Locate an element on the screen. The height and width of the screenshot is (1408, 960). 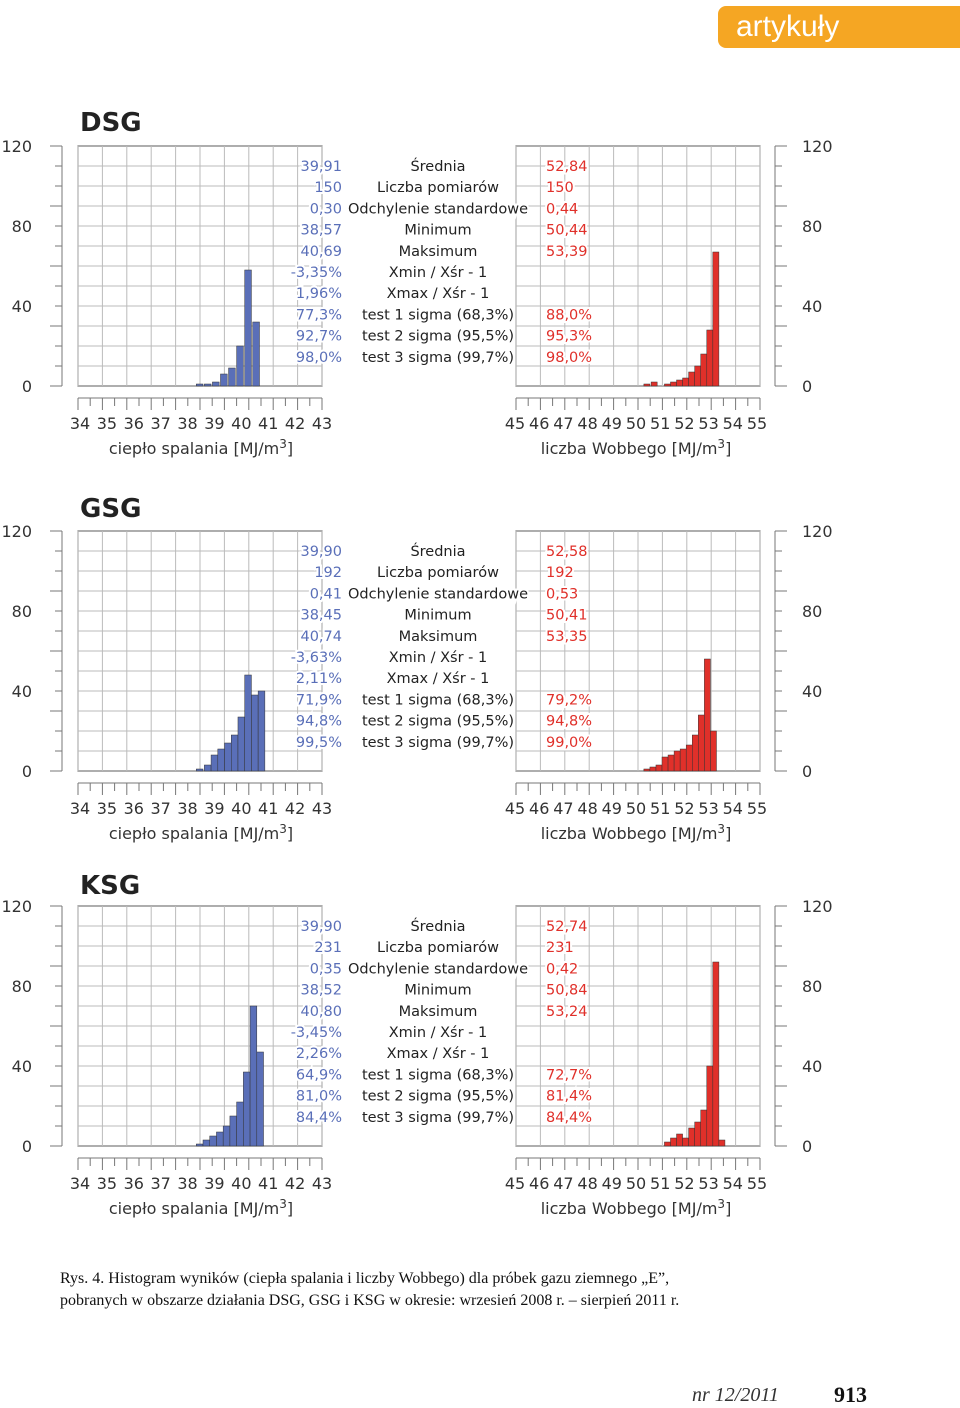
left-stat-value: 0,30 is located at coordinates (326, 209).